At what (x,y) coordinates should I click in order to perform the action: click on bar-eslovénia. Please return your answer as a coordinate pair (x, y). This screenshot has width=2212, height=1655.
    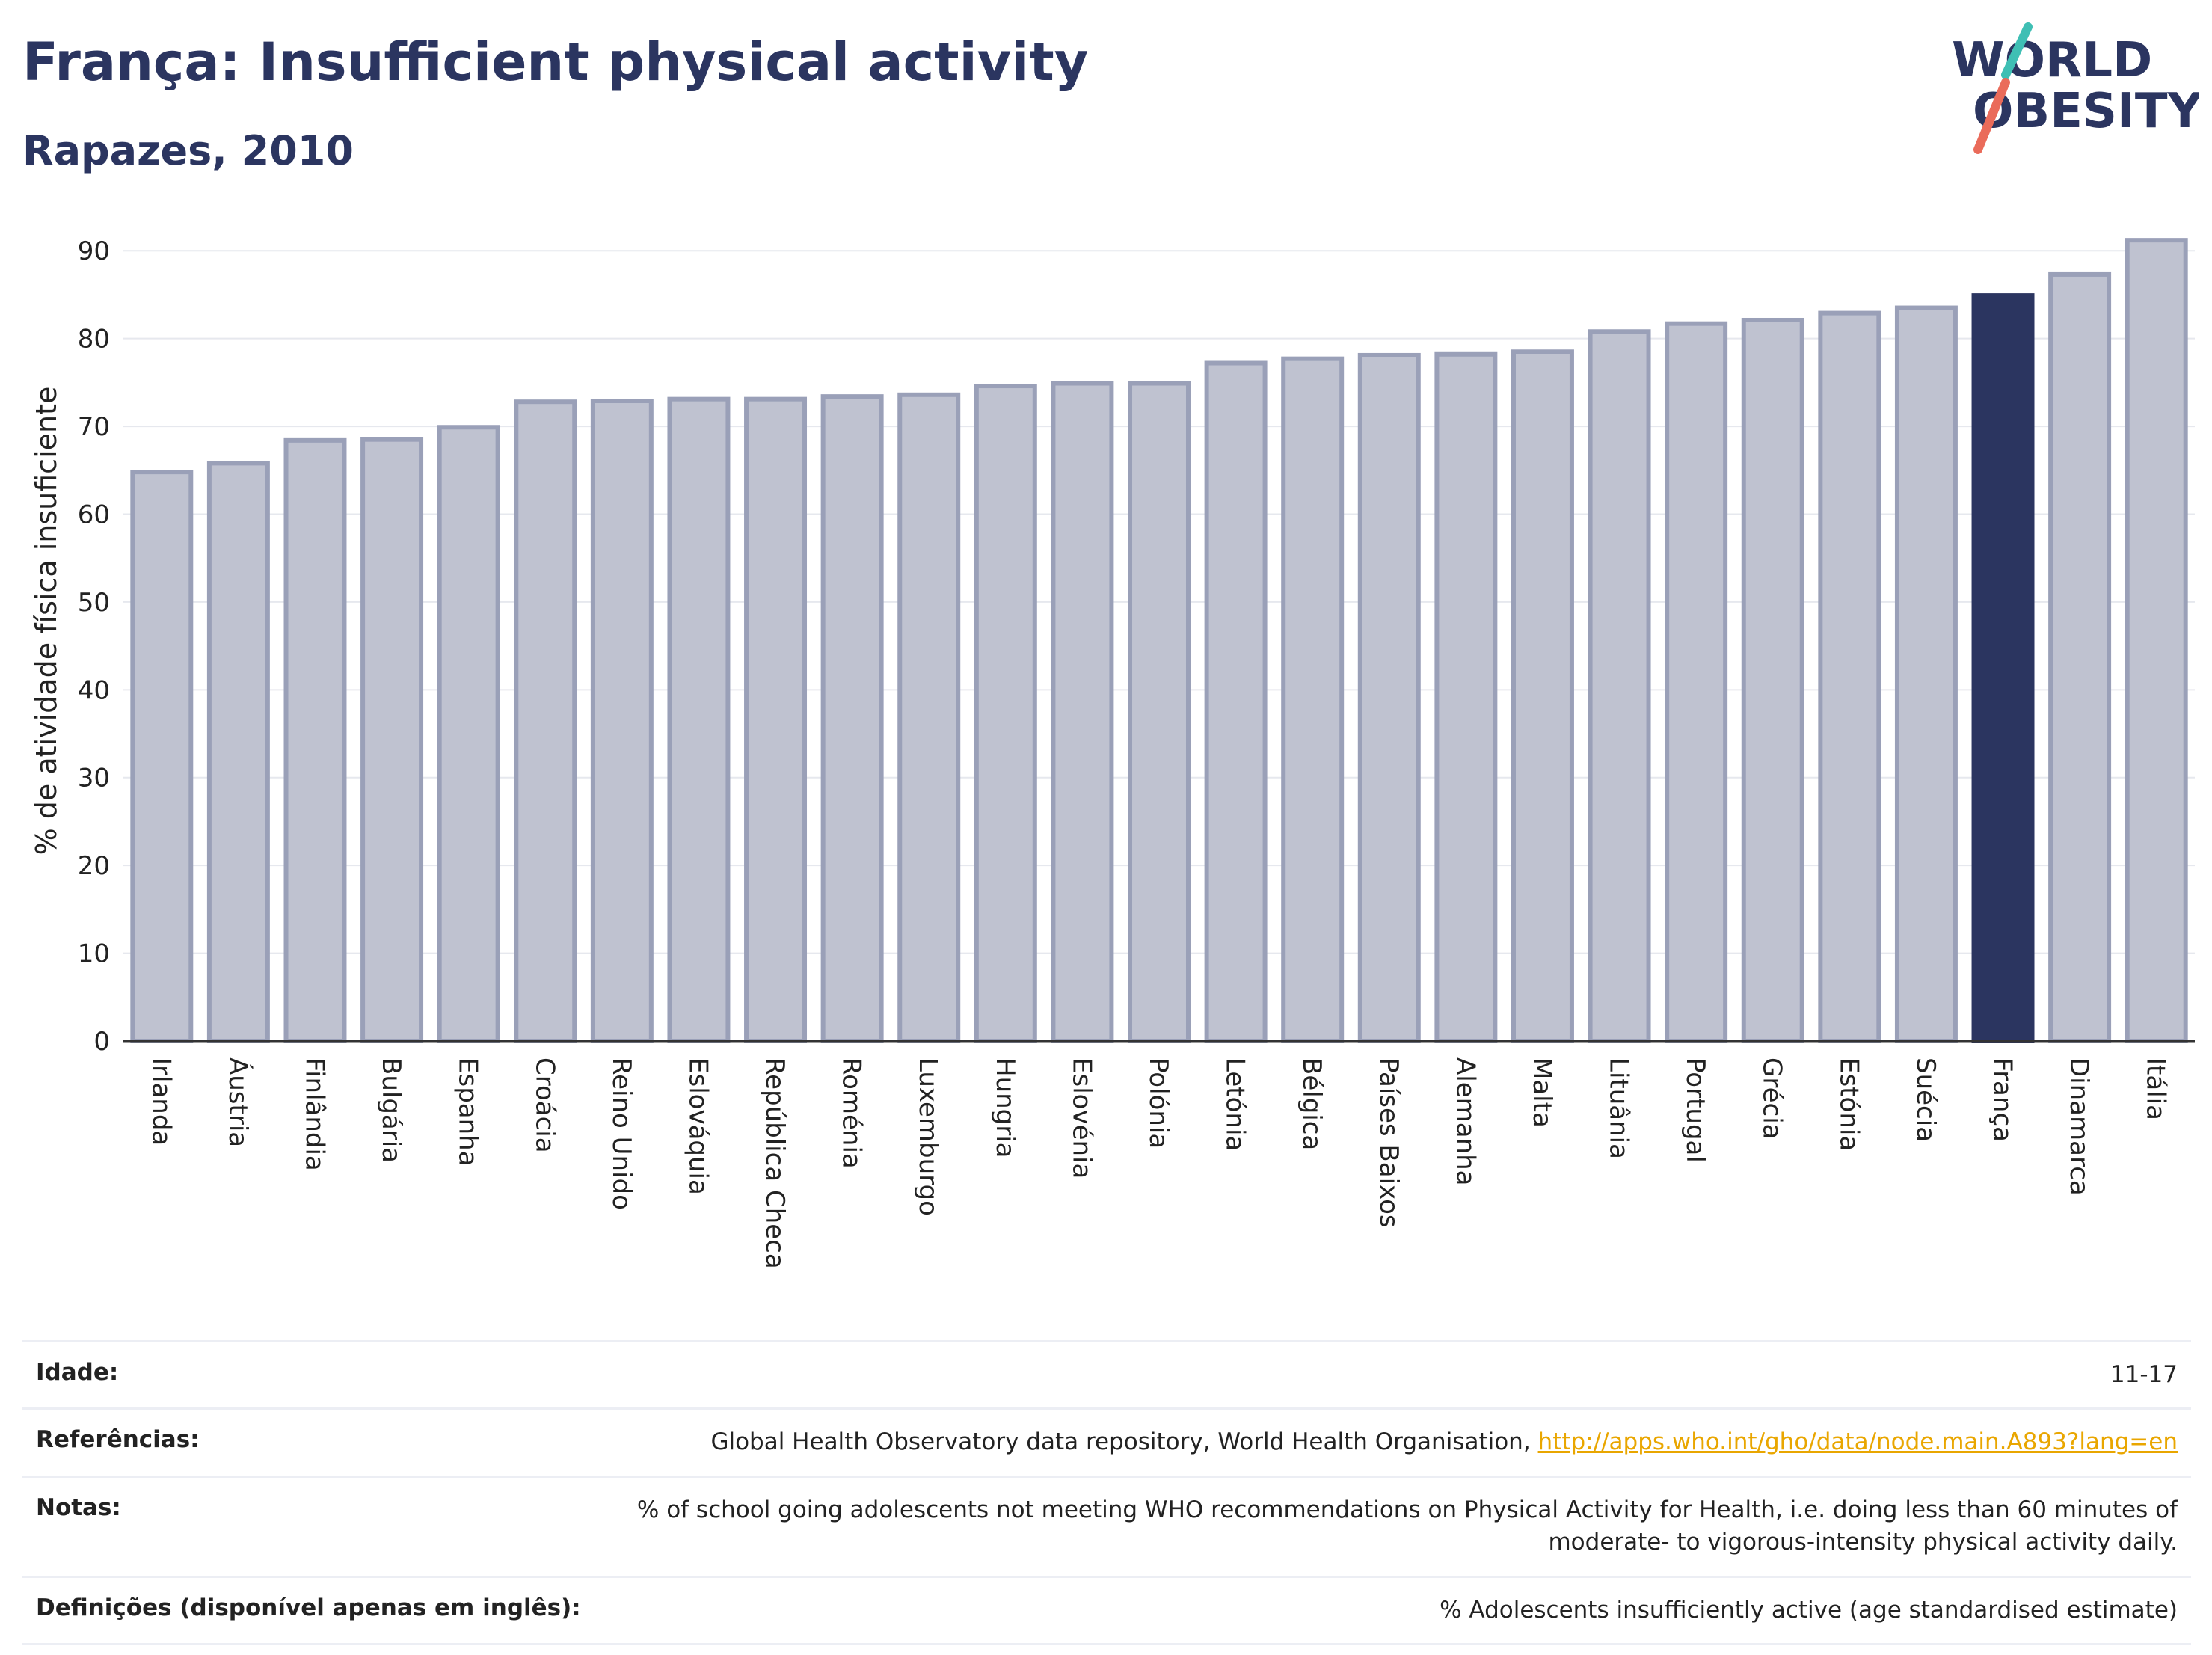
    Looking at the image, I should click on (1082, 712).